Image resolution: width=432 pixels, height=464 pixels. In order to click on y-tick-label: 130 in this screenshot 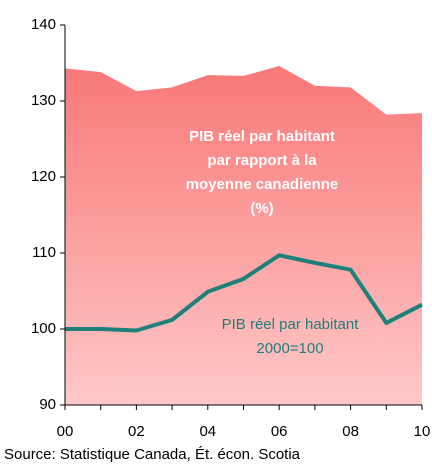, I will do `click(43, 100)`.